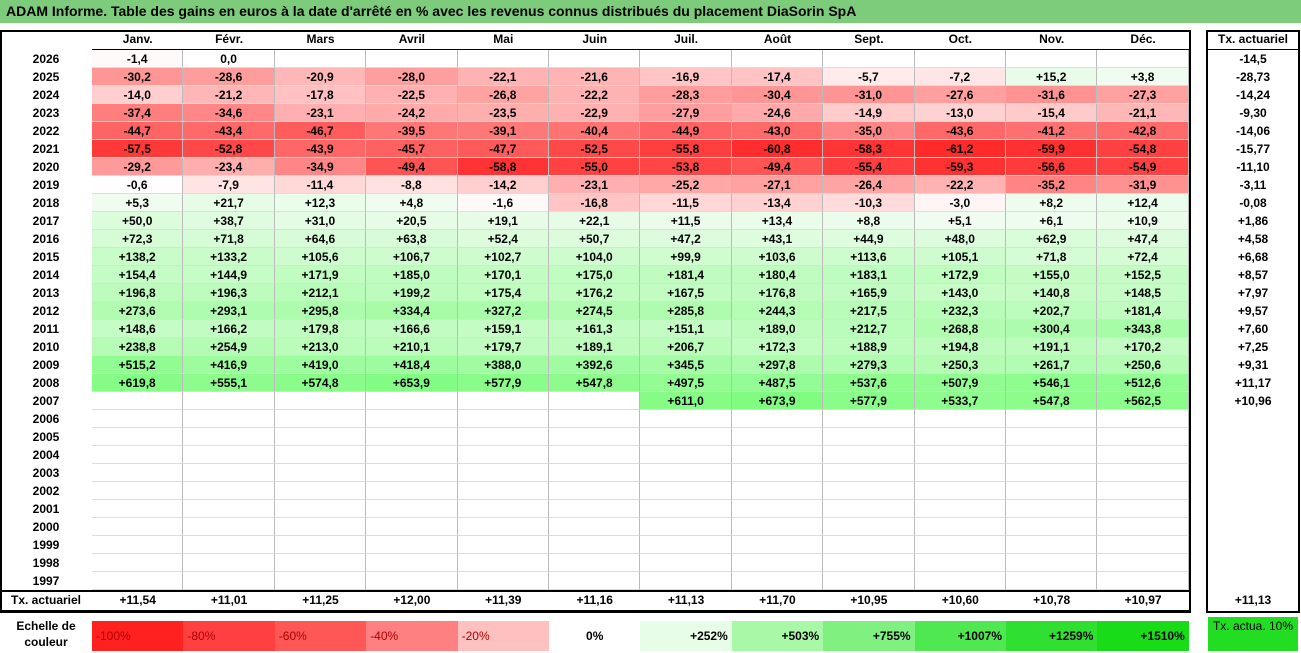 The width and height of the screenshot is (1301, 653). Describe the element at coordinates (320, 293) in the screenshot. I see `table-cell: +212,1` at that location.